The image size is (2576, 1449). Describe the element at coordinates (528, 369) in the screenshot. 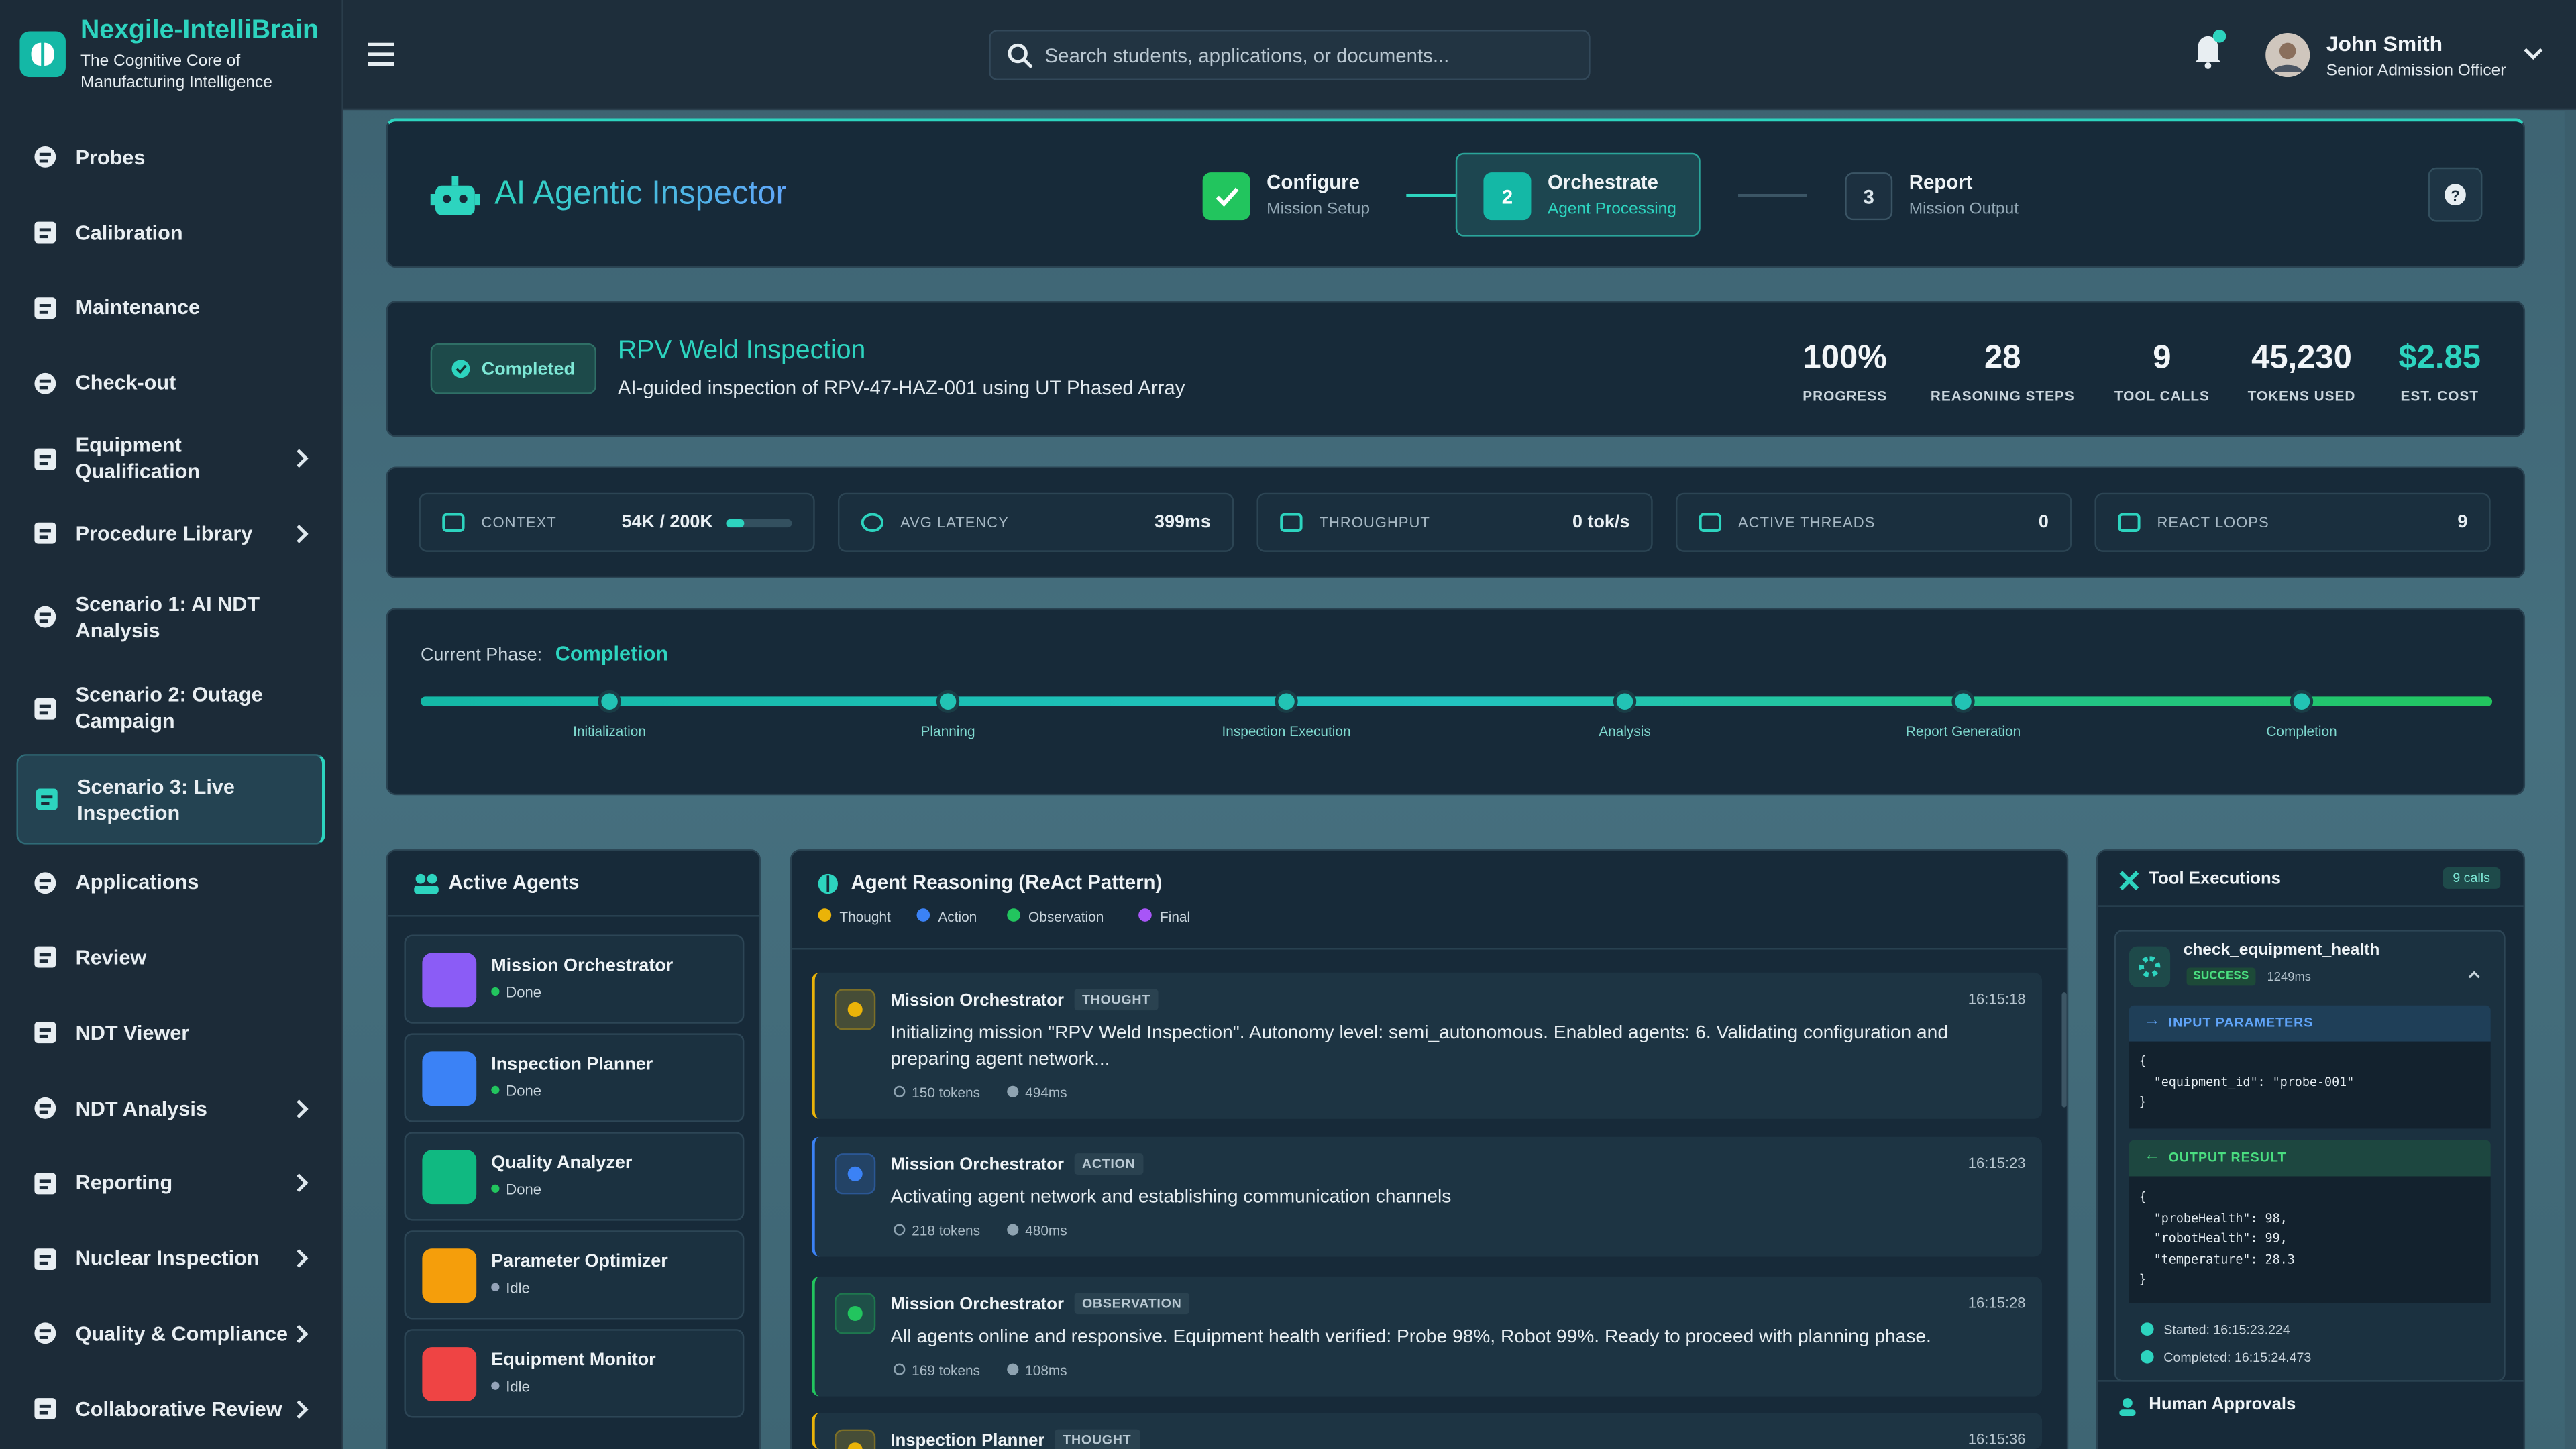

I see `status-text: Completed` at that location.